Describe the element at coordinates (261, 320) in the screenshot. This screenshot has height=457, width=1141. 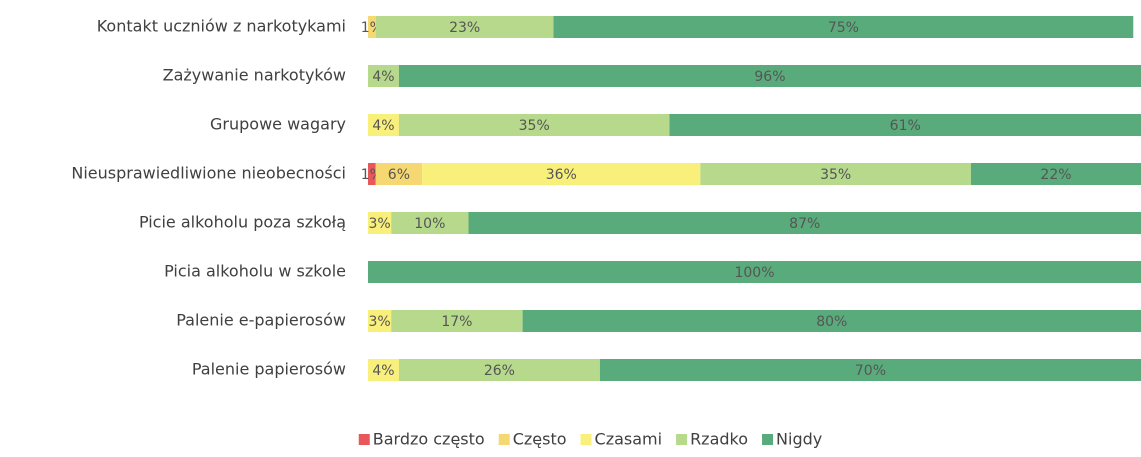
I see `category-label: Palenie e-papierosów` at that location.